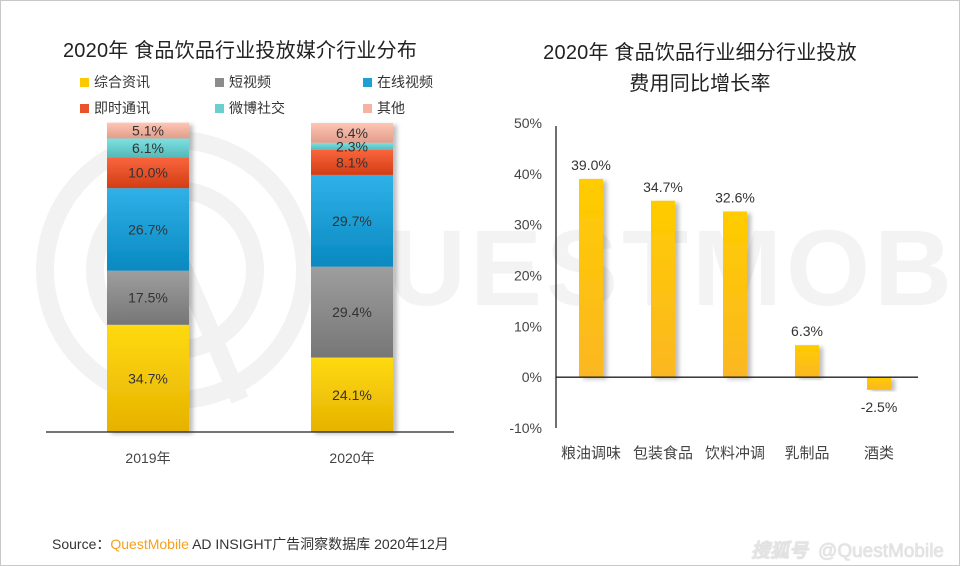  I want to click on data-label: 29.7%, so click(352, 221).